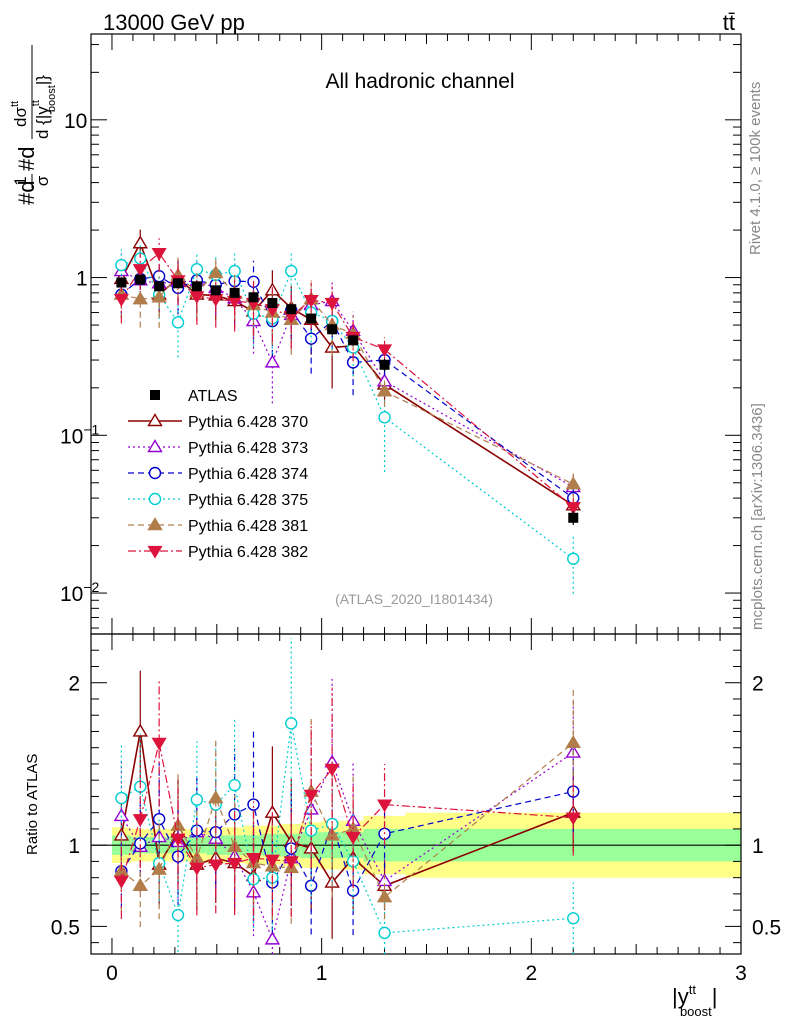 This screenshot has width=786, height=1024. I want to click on legend-label: Pythia 6.428 374, so click(248, 474).